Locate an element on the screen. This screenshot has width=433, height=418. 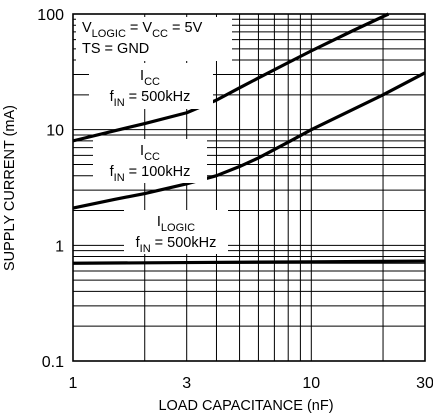
y-tick-label: 10 is located at coordinates (55, 131).